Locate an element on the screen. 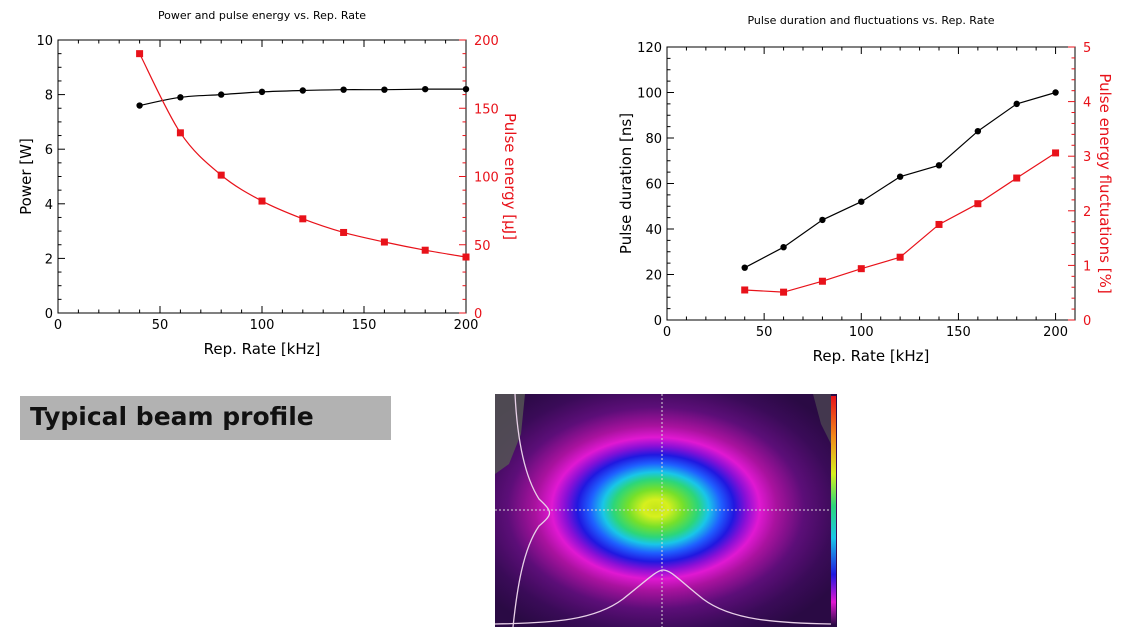  chart2-y2-axis-label: Pulse energy fluctuations [%] is located at coordinates (1105, 183).